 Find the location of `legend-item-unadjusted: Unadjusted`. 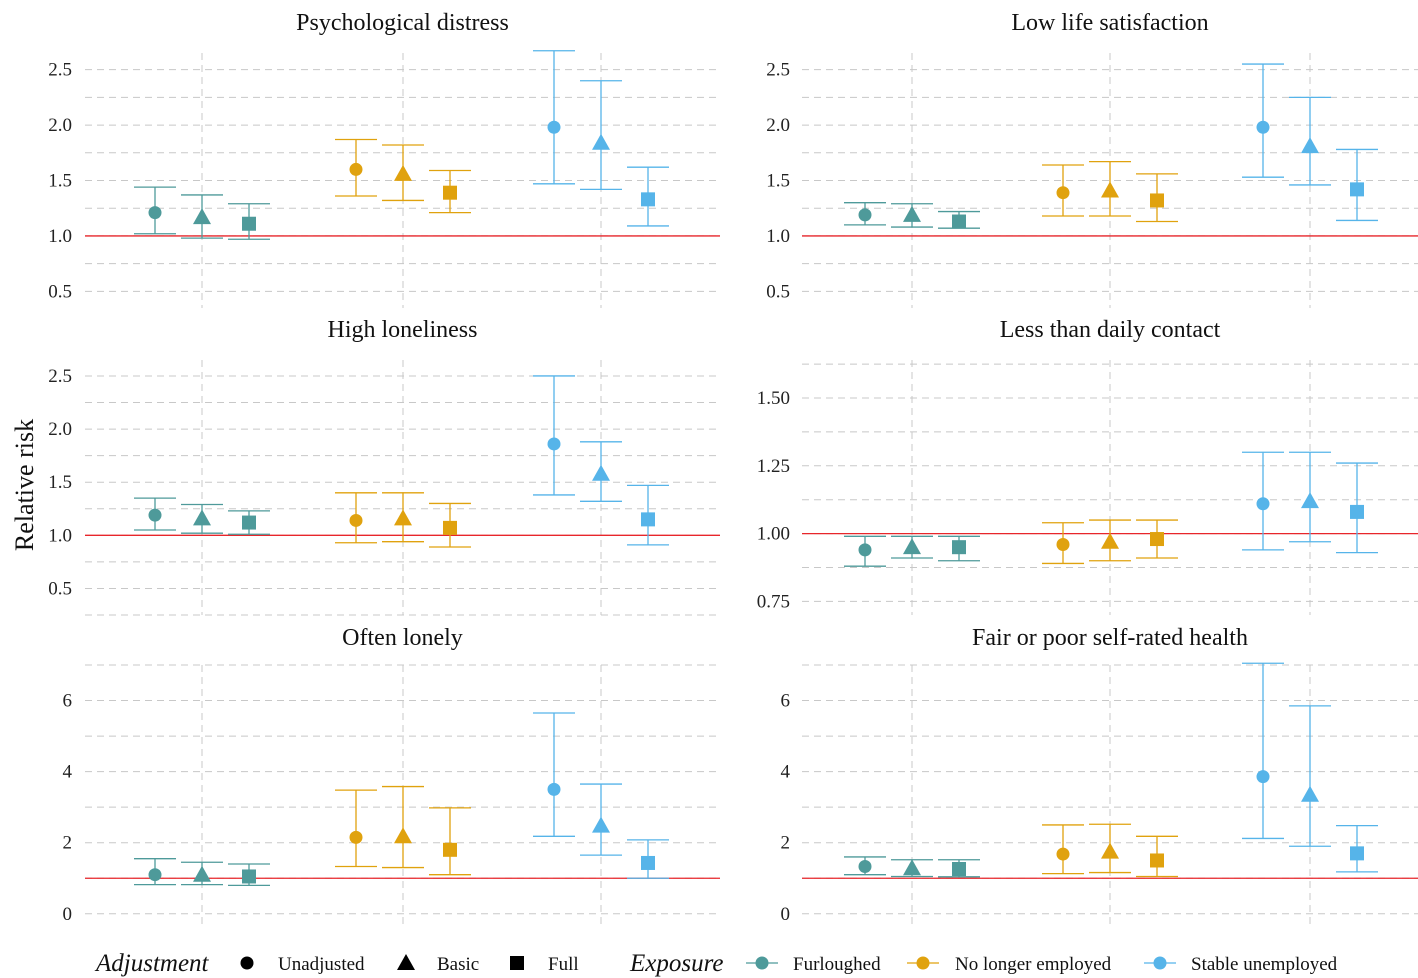

legend-item-unadjusted: Unadjusted is located at coordinates (321, 964).